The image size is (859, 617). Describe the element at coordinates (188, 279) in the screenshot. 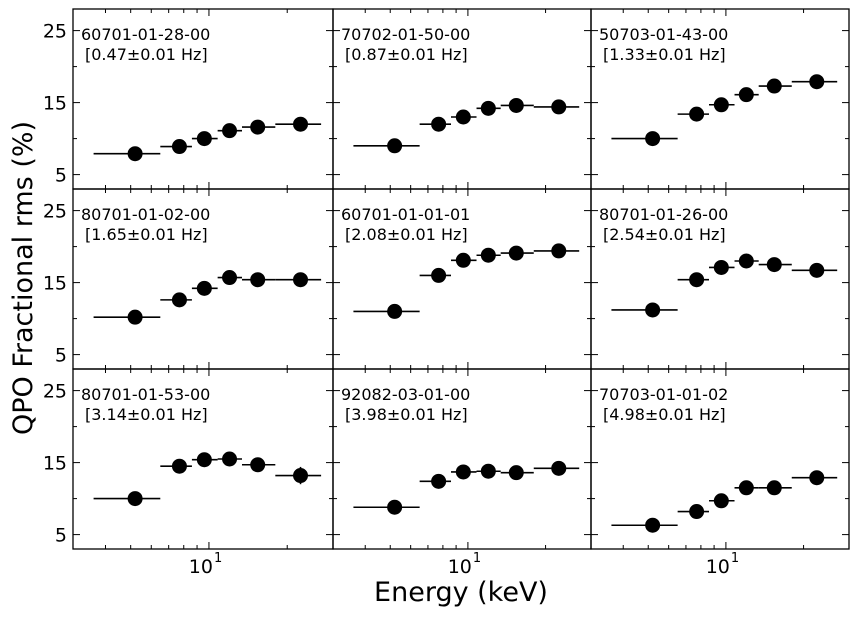

I see `panel-4: 5 15 25 80701-01-02-00[1.65±0.01 Hz]` at that location.